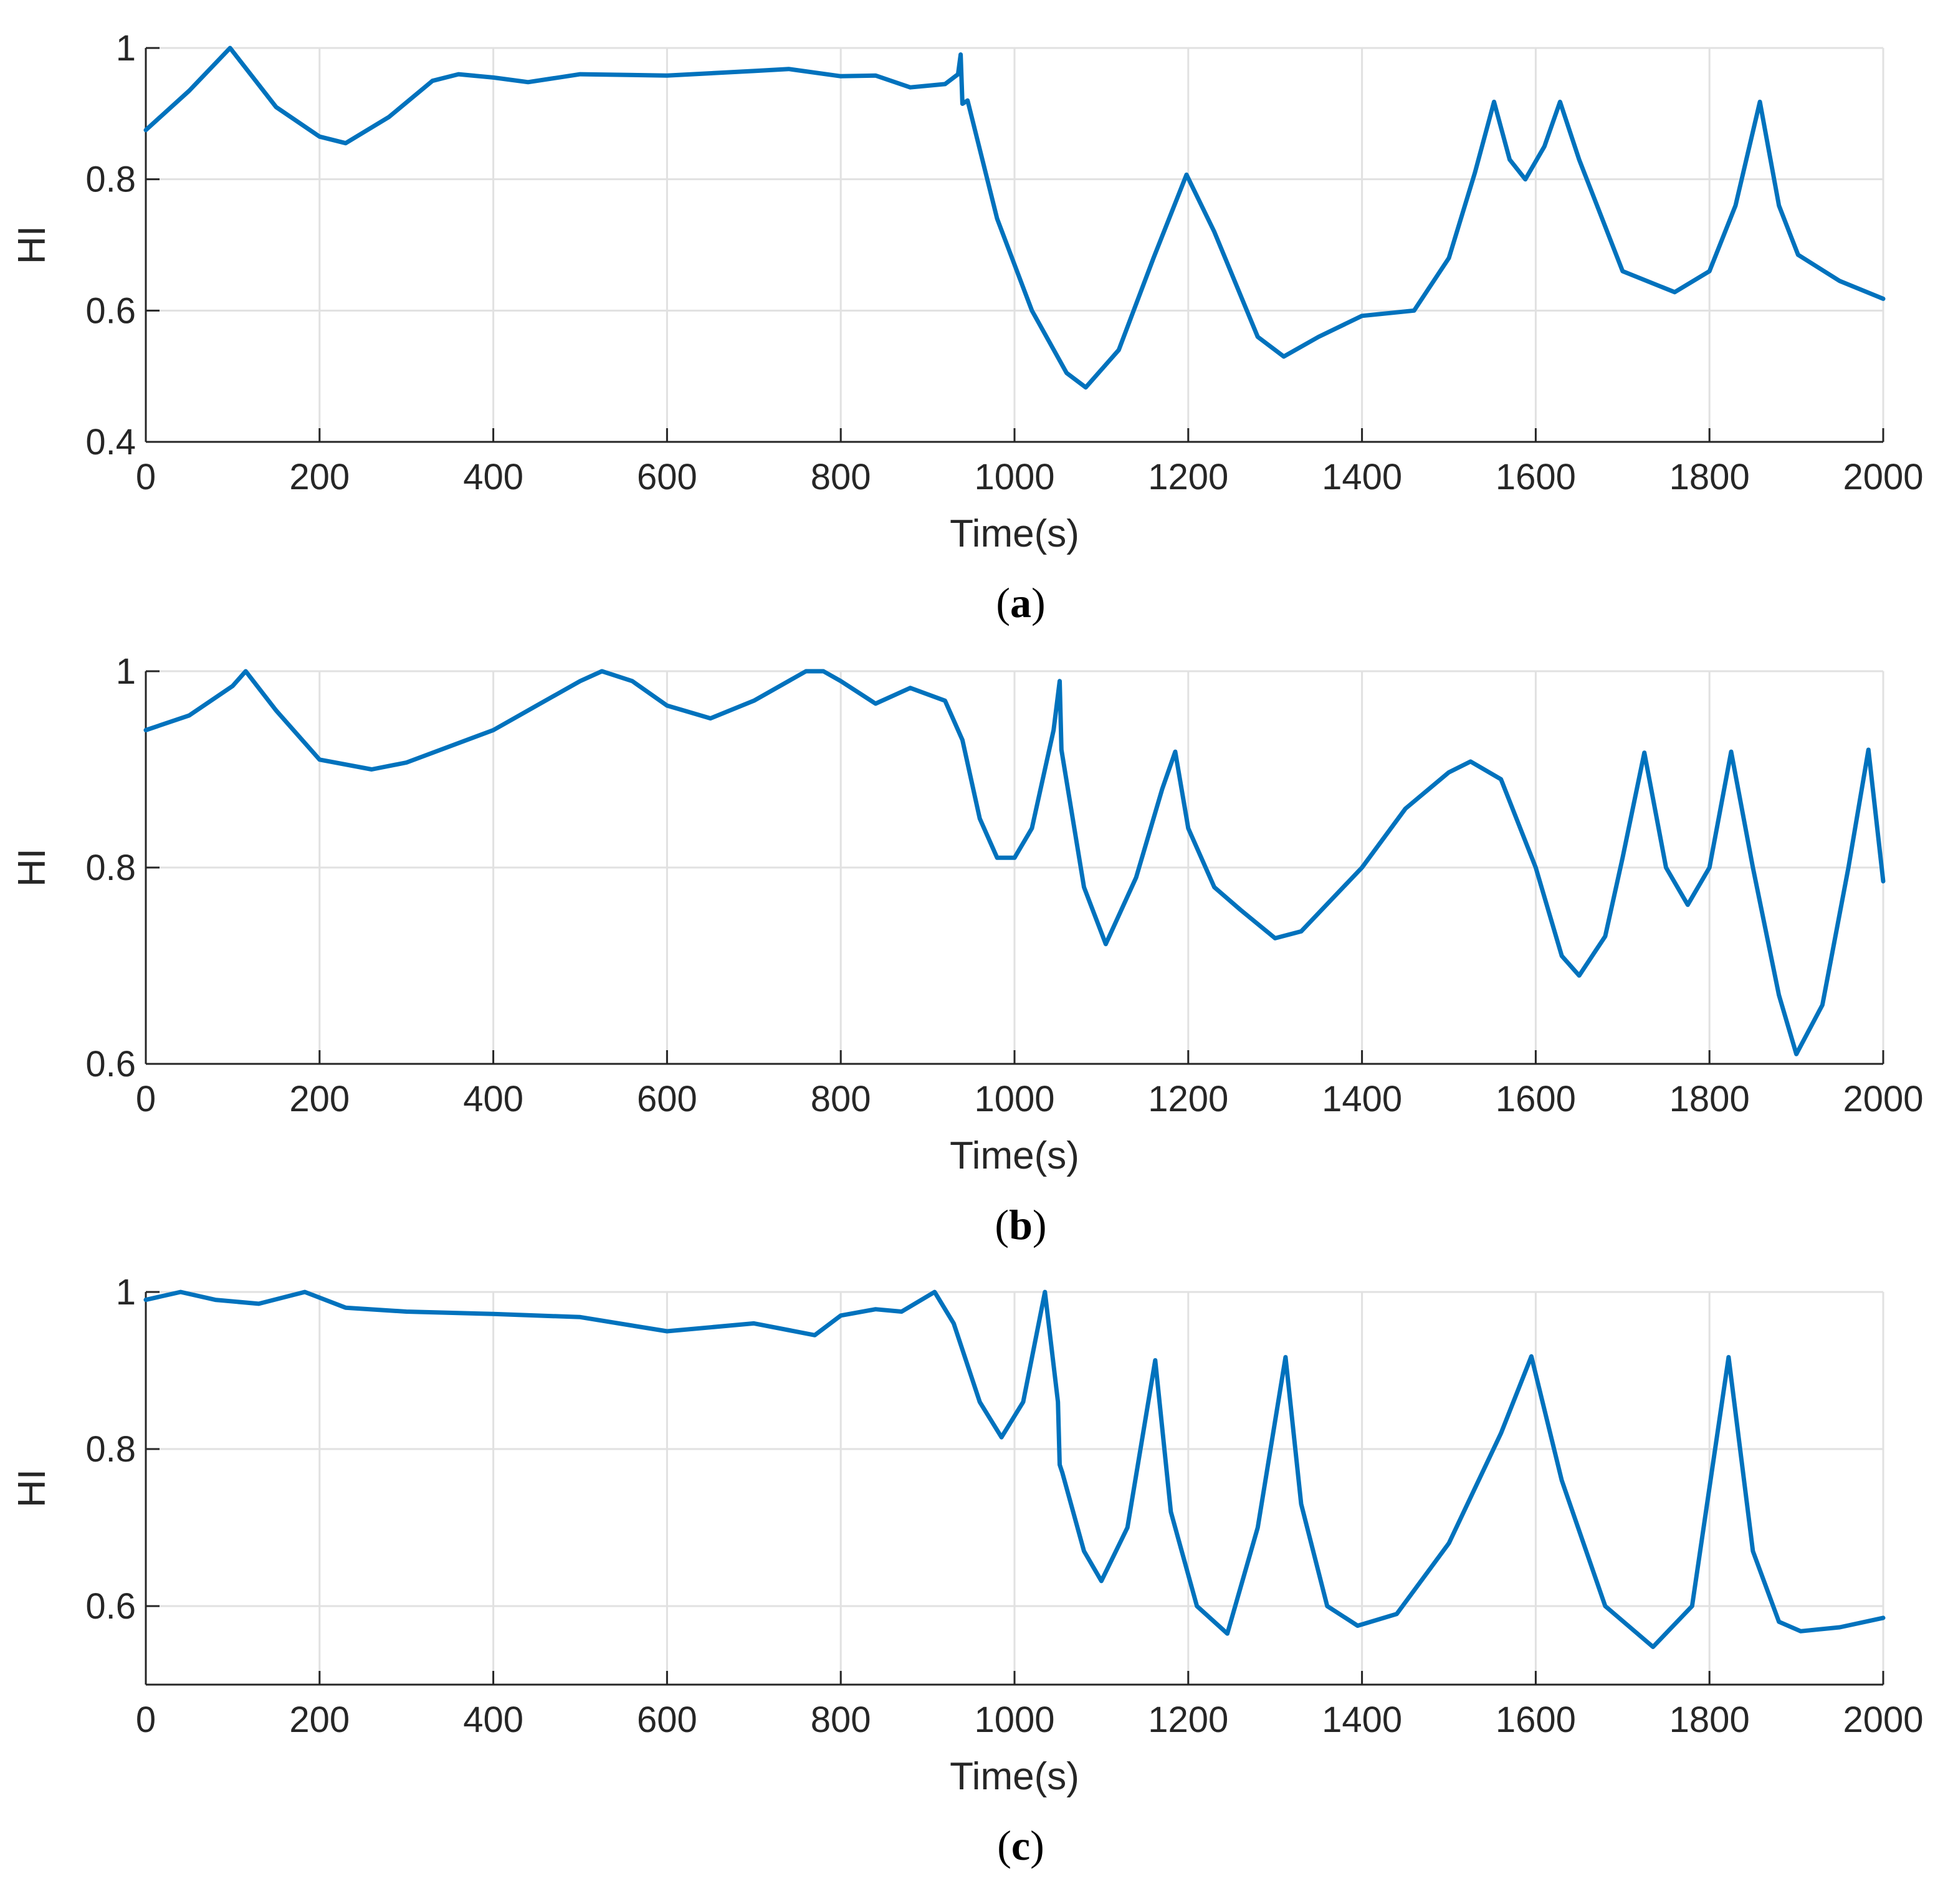 This screenshot has width=1953, height=1904. Describe the element at coordinates (1021, 602) in the screenshot. I see `panel-caption-a: (a)` at that location.